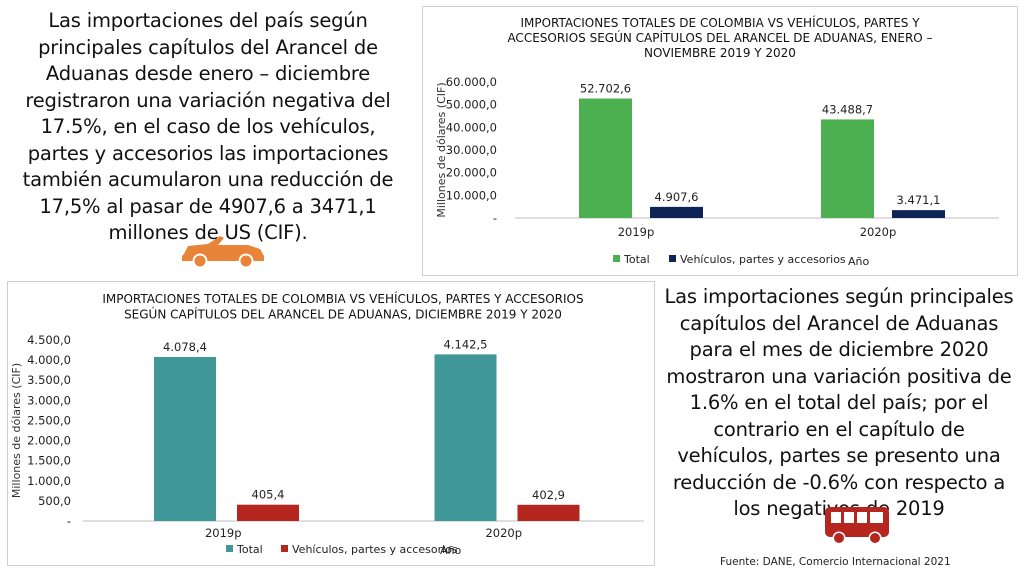  I want to click on data-label: 4.142,5, so click(466, 344).